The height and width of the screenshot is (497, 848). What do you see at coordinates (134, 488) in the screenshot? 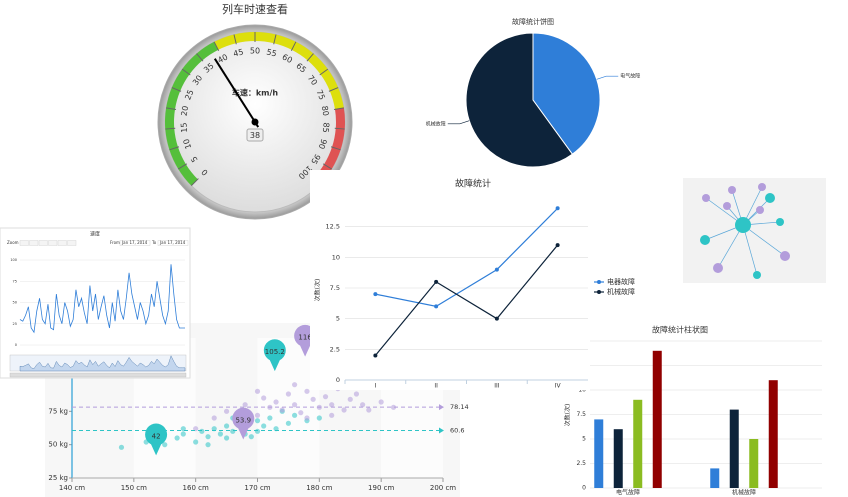
I see `x-tick-label: 150 cm` at bounding box center [134, 488].